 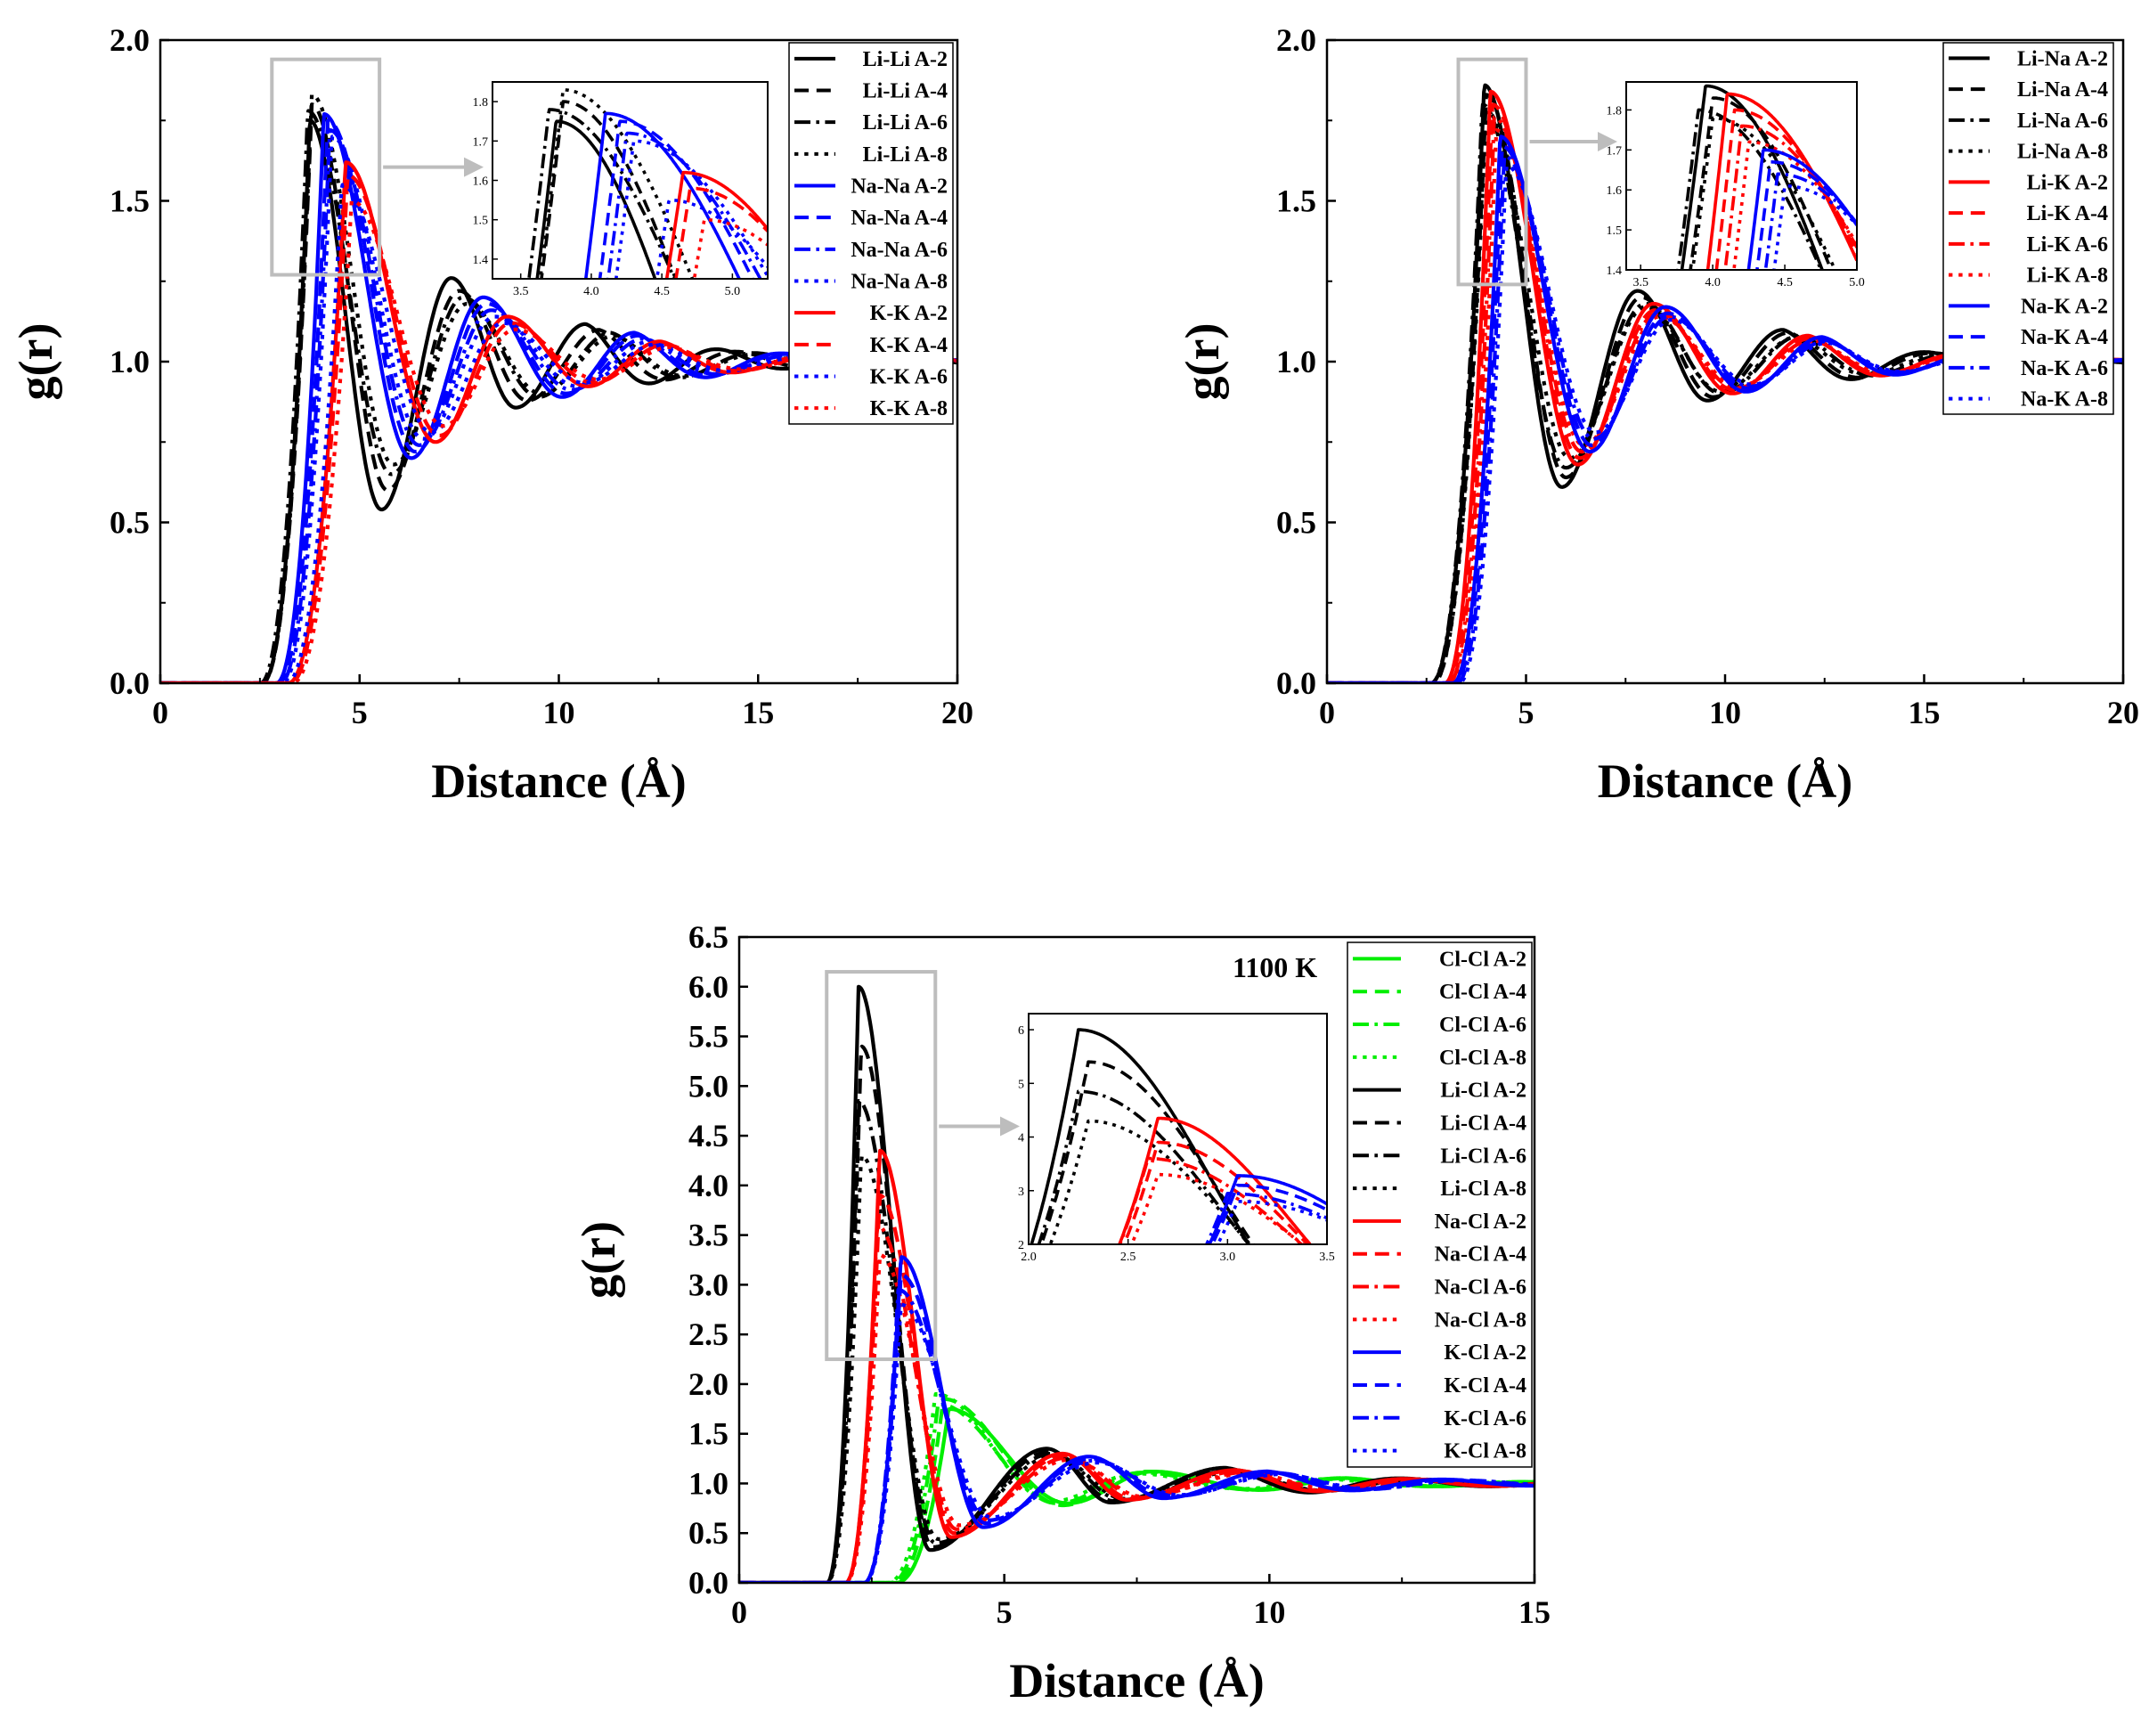 What do you see at coordinates (1785, 283) in the screenshot?
I see `inset-x-tick-label: 4.5` at bounding box center [1785, 283].